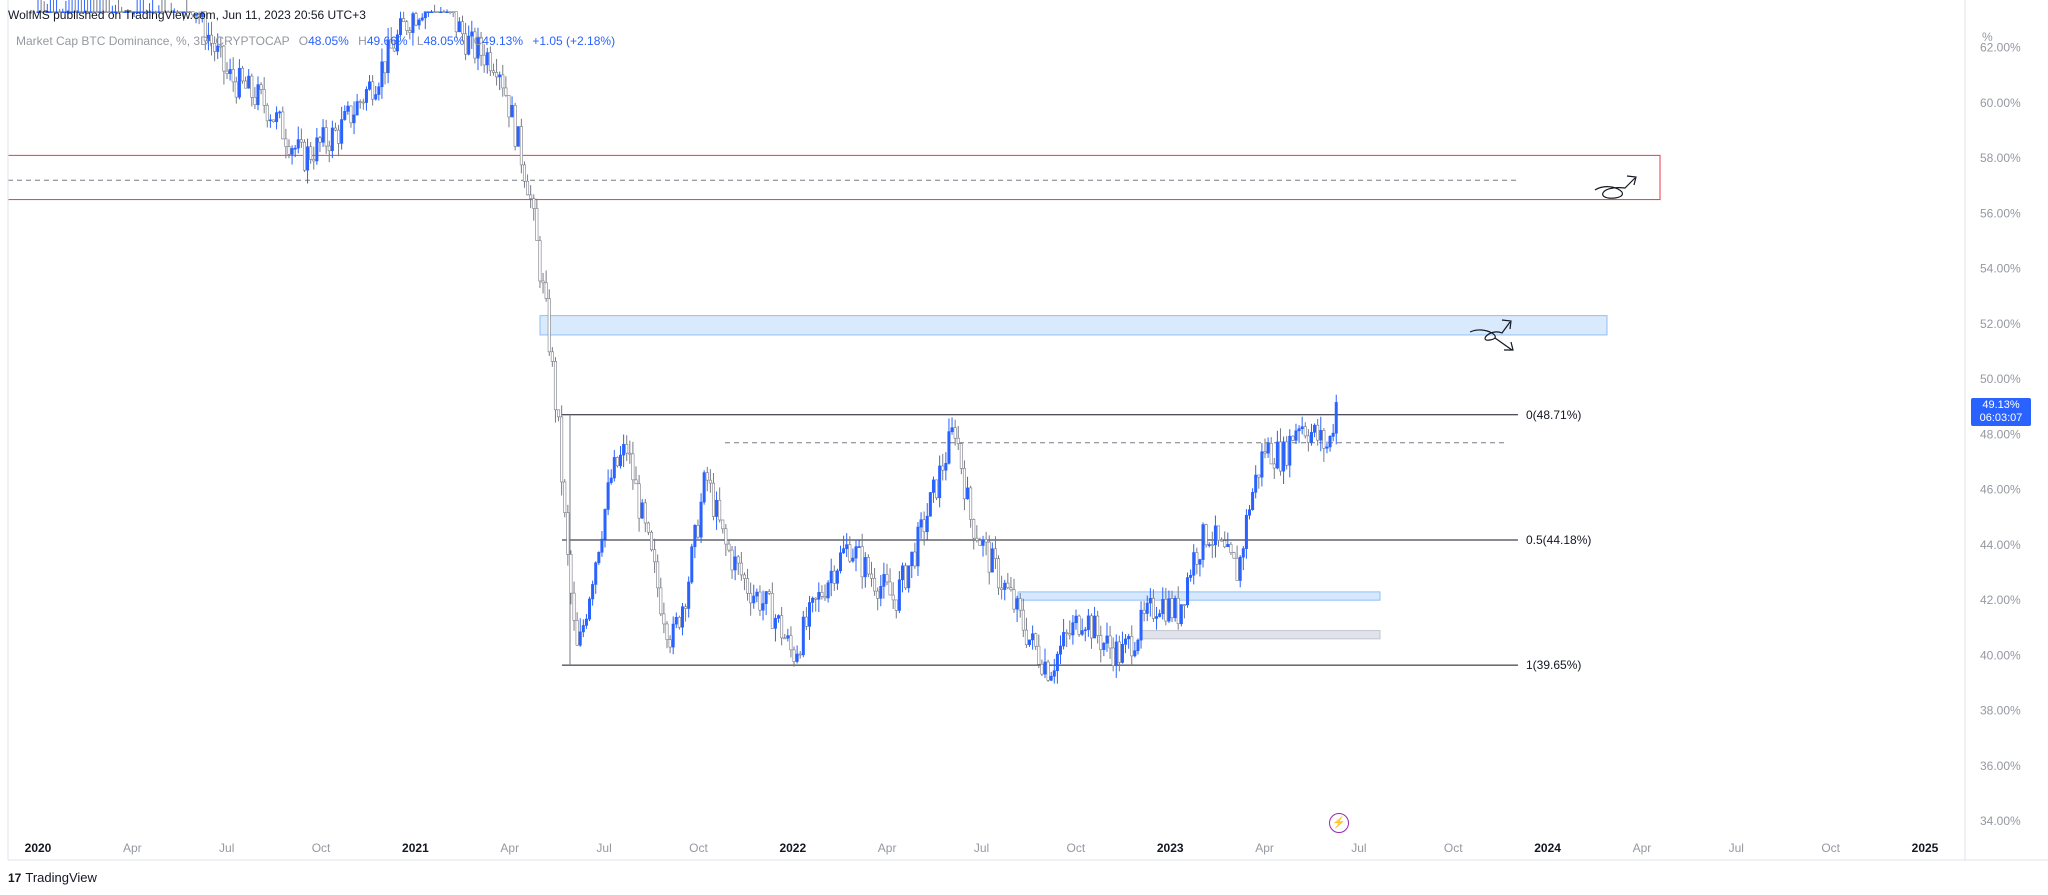 This screenshot has width=2048, height=895. Describe the element at coordinates (2001, 418) in the screenshot. I see `bar-countdown: 06:03:07` at that location.